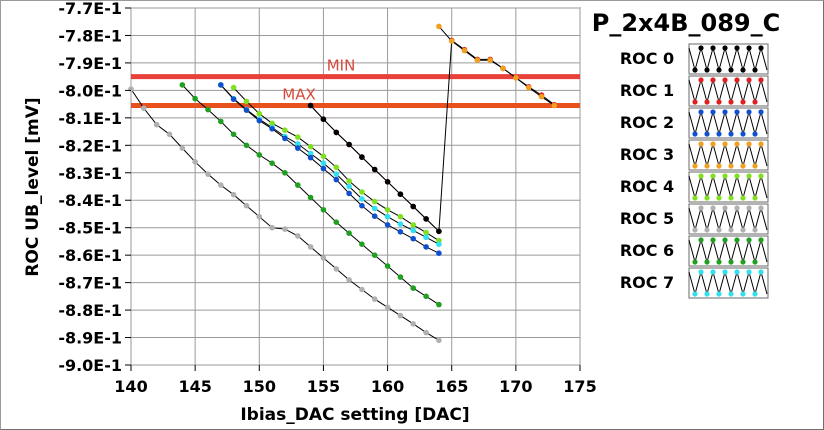 Image resolution: width=824 pixels, height=430 pixels. I want to click on y-tick-label: -7.9E-1, so click(90, 63).